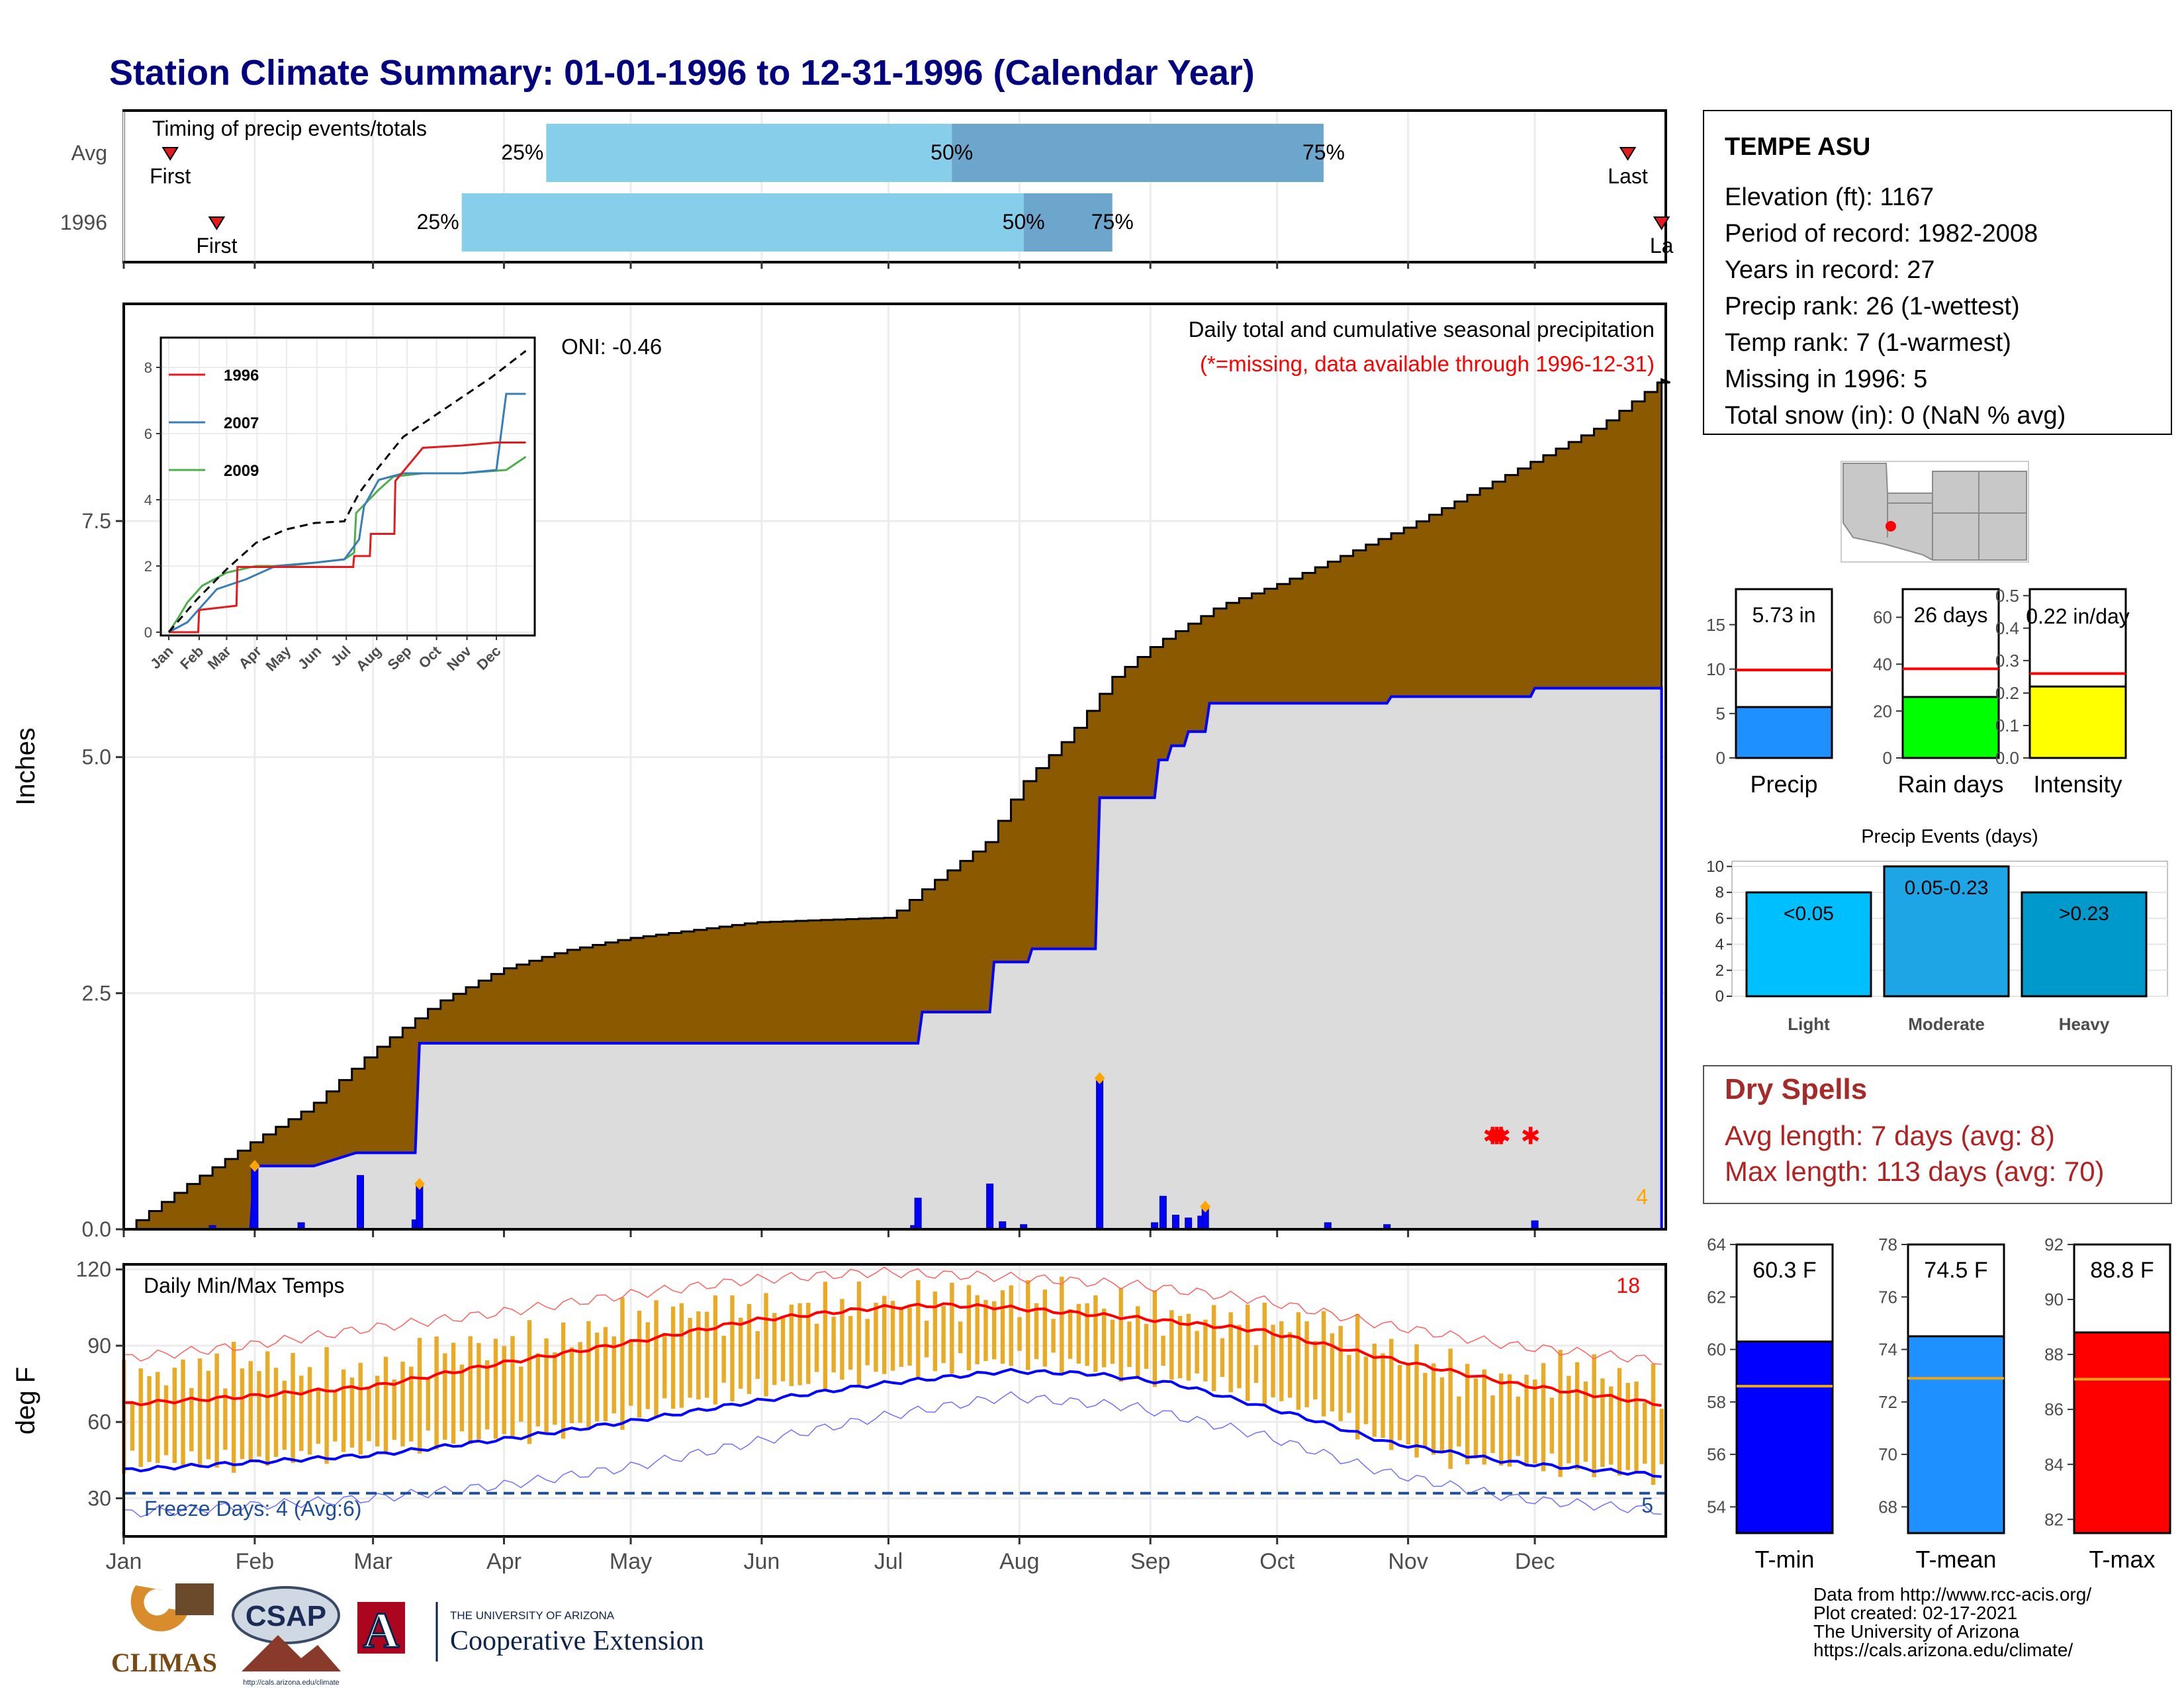 The height and width of the screenshot is (1688, 2184). I want to click on gauge-tick-label: 88, so click(2054, 1354).